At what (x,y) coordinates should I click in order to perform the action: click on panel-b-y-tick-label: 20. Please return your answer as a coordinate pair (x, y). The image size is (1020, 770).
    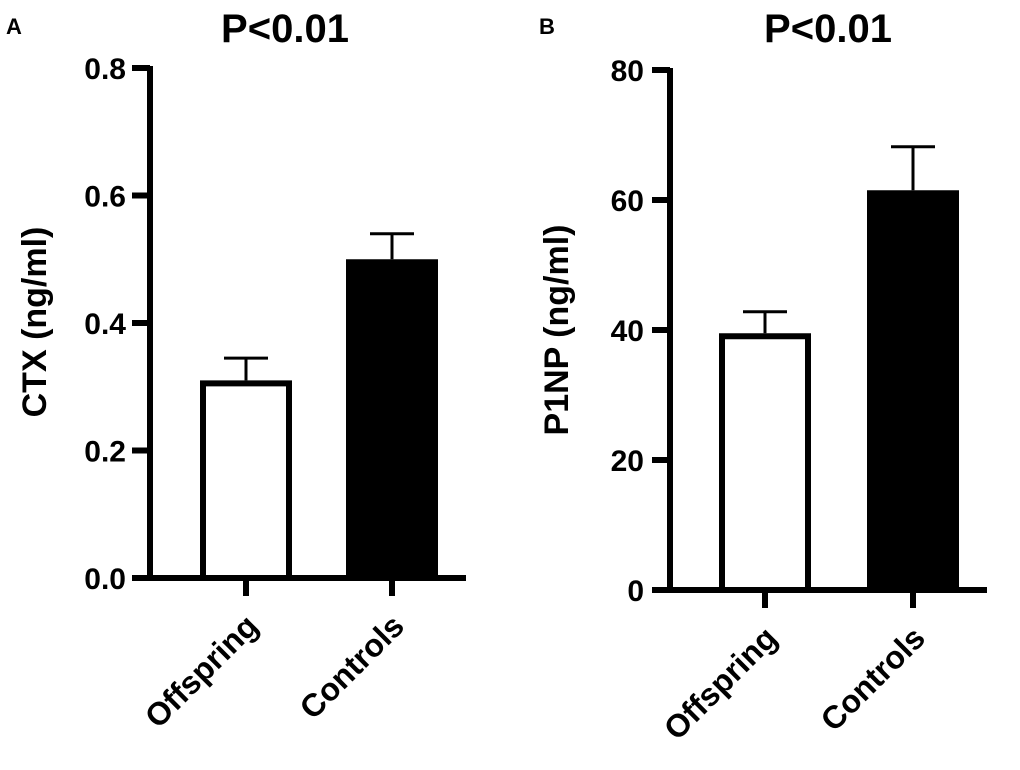
    Looking at the image, I should click on (627, 461).